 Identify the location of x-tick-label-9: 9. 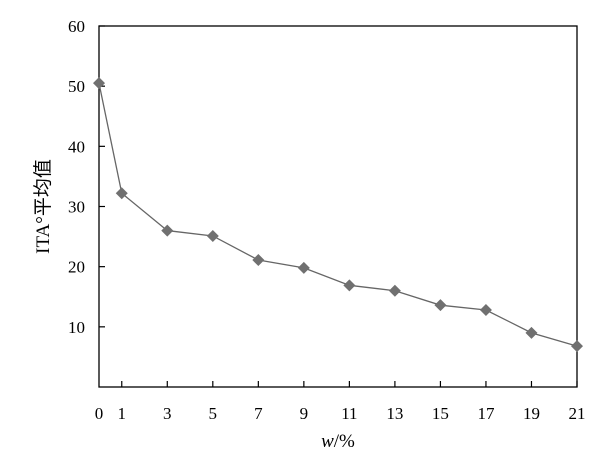
(304, 413).